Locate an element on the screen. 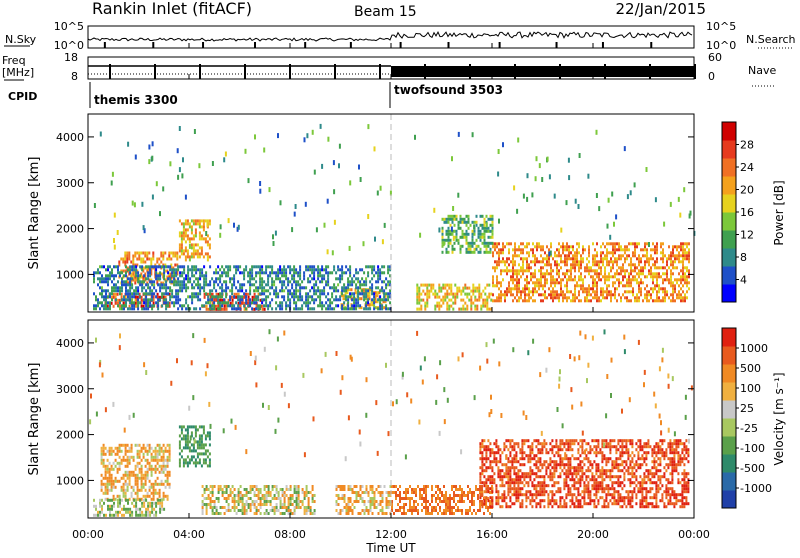  nsky-tick-top: 10^5 is located at coordinates (69, 26).